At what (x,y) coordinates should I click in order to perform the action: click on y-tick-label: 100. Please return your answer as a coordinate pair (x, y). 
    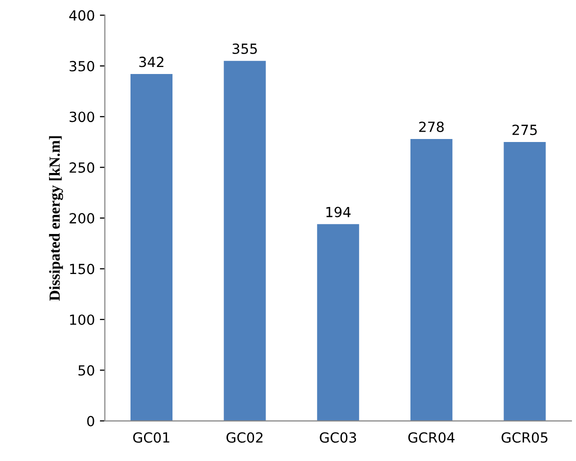
    Looking at the image, I should click on (82, 319).